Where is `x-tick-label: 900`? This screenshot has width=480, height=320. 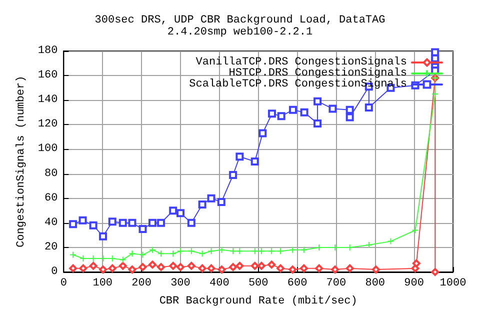 x-tick-label: 900 is located at coordinates (414, 284).